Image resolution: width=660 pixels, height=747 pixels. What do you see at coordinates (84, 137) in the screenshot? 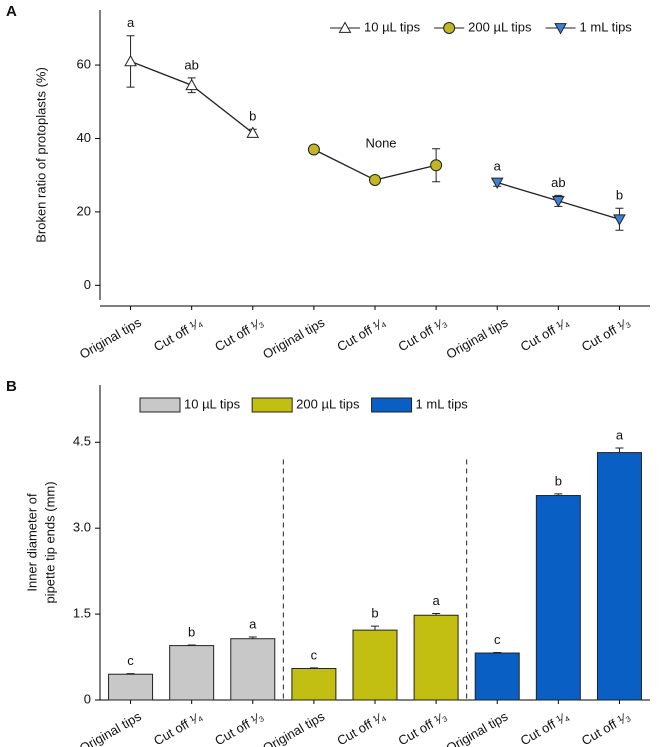
I see `y-tick-label: 40` at bounding box center [84, 137].